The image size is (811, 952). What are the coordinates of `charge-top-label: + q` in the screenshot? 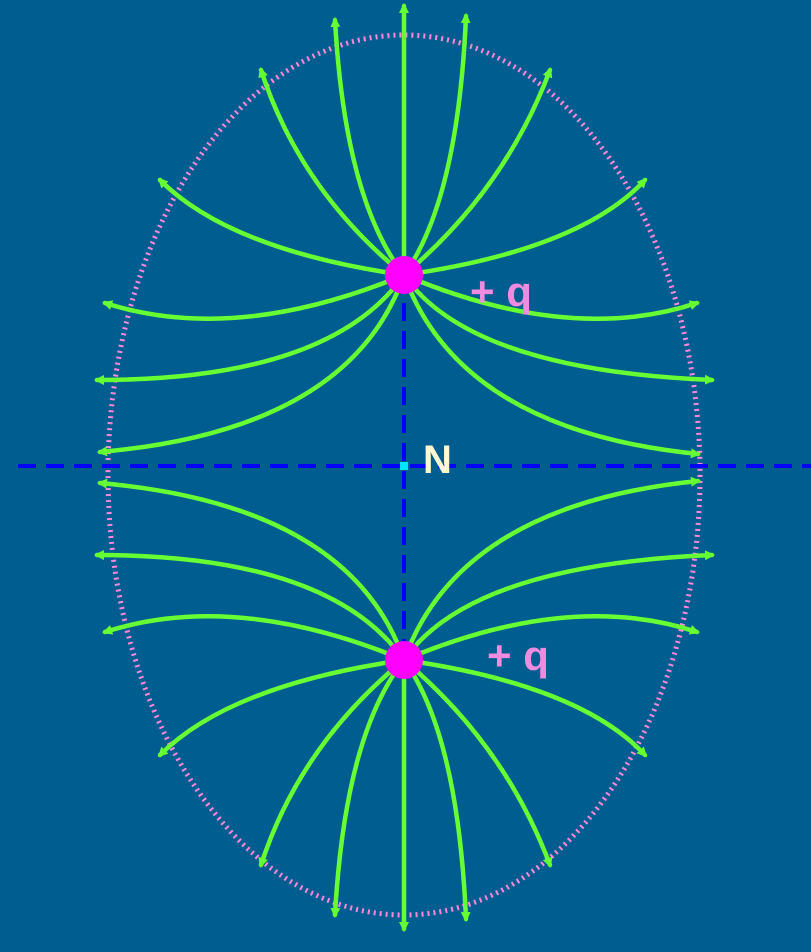 It's located at (501, 291).